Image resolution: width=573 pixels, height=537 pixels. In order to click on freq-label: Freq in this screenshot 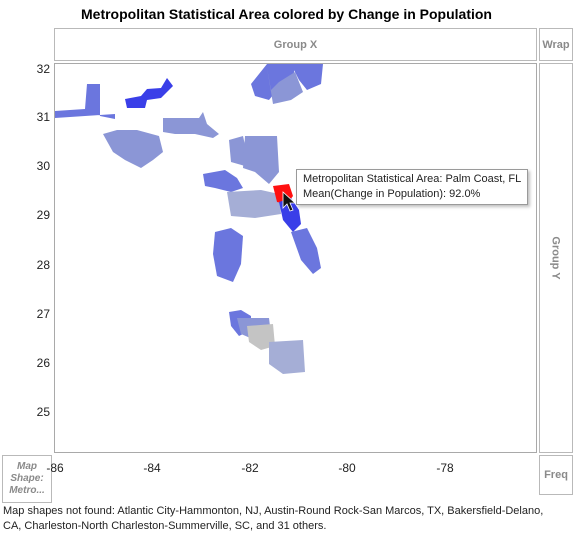, I will do `click(556, 475)`.